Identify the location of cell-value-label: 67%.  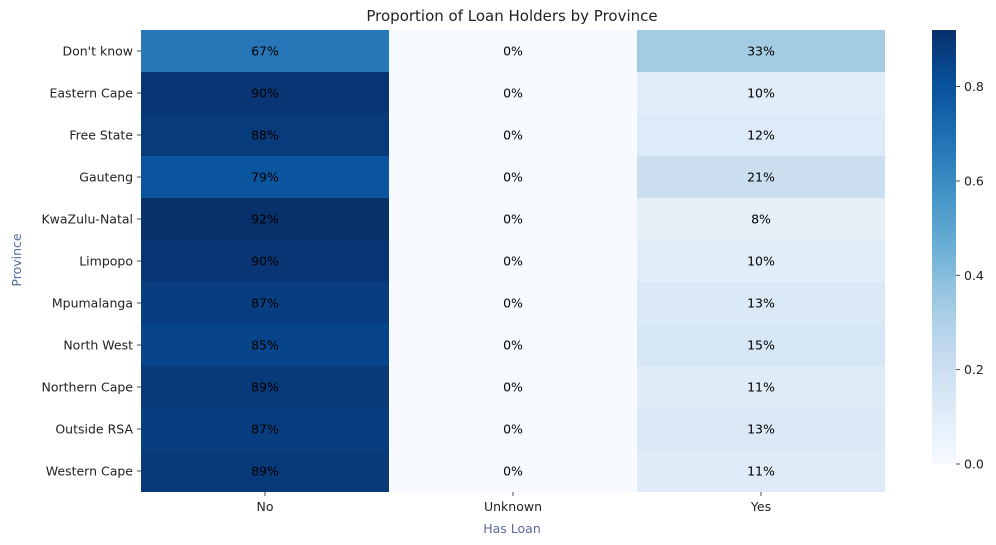
(265, 51).